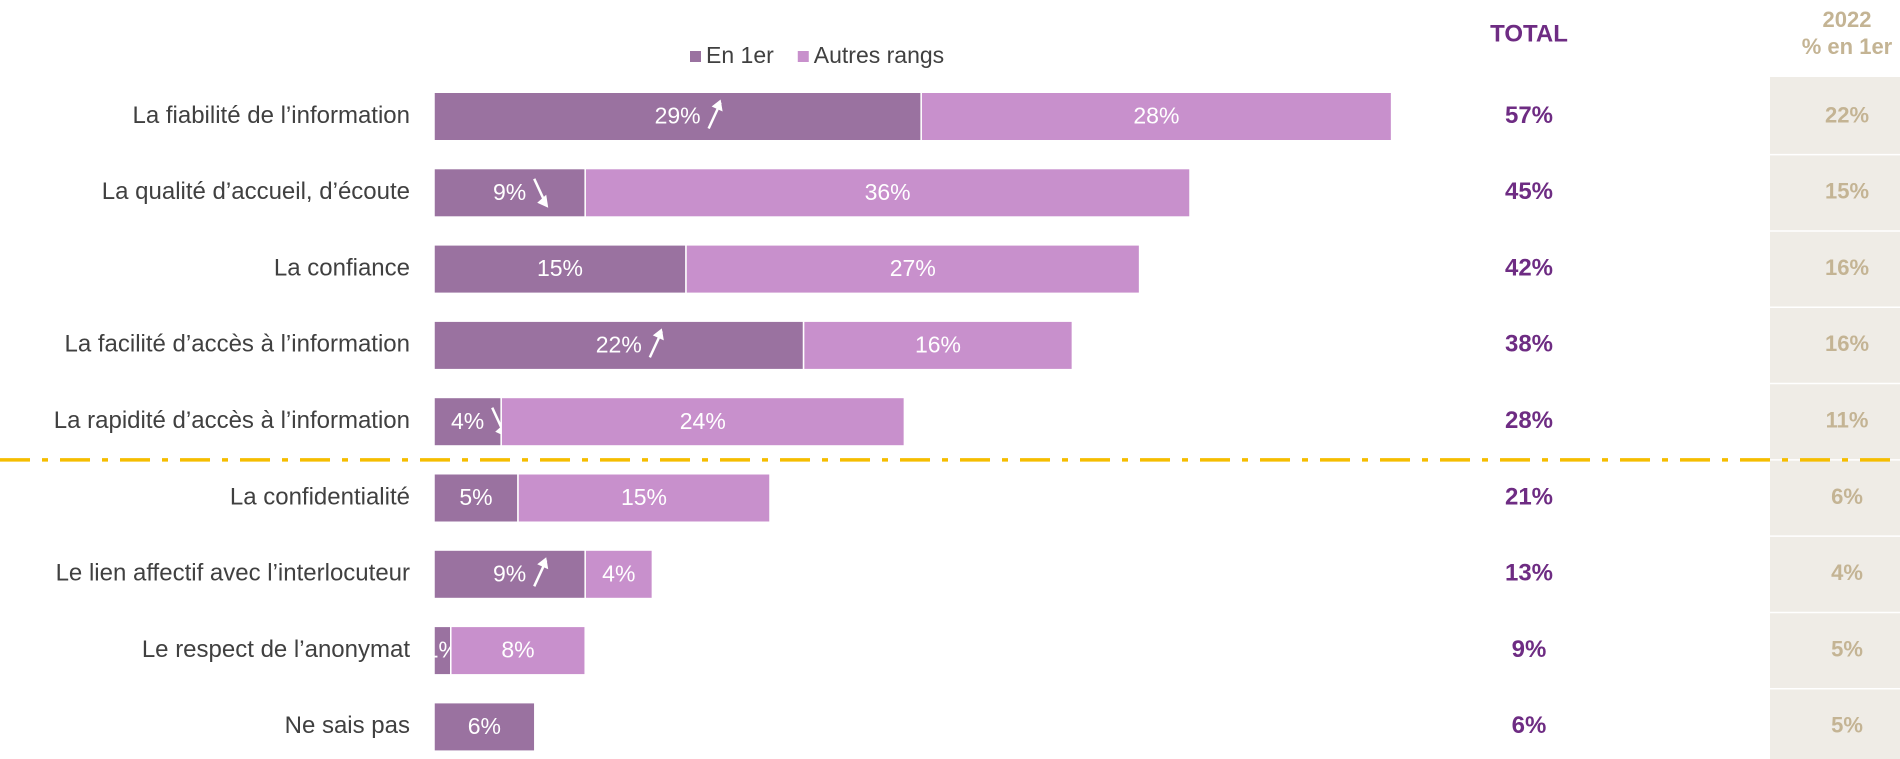 Image resolution: width=1900 pixels, height=759 pixels. What do you see at coordinates (276, 649) in the screenshot?
I see `category-label: Le respect de l’anonymat` at bounding box center [276, 649].